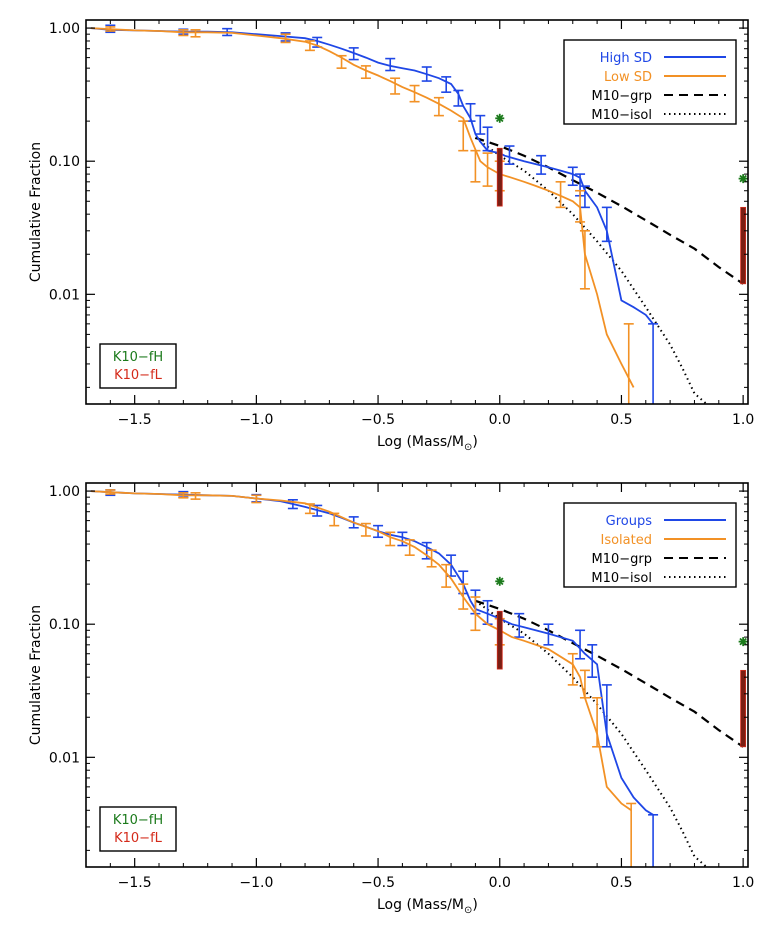  I want to click on legend-label: Low SD, so click(628, 77).